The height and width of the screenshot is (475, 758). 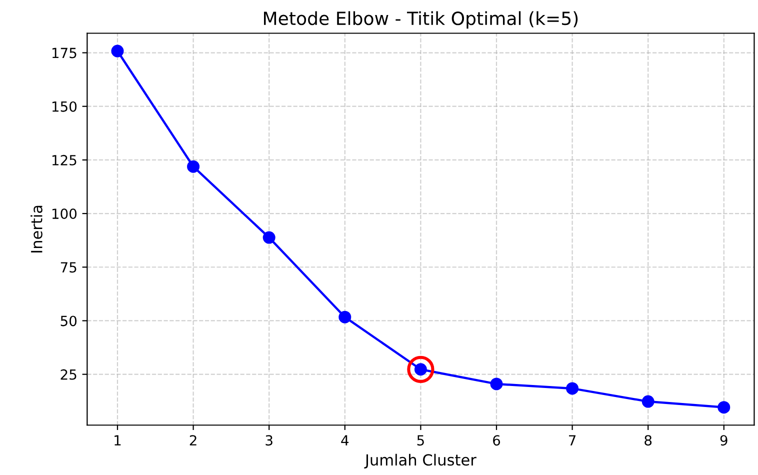 What do you see at coordinates (421, 20) in the screenshot?
I see `chart-title: Metode Elbow - Titik Optimal (k=5)` at bounding box center [421, 20].